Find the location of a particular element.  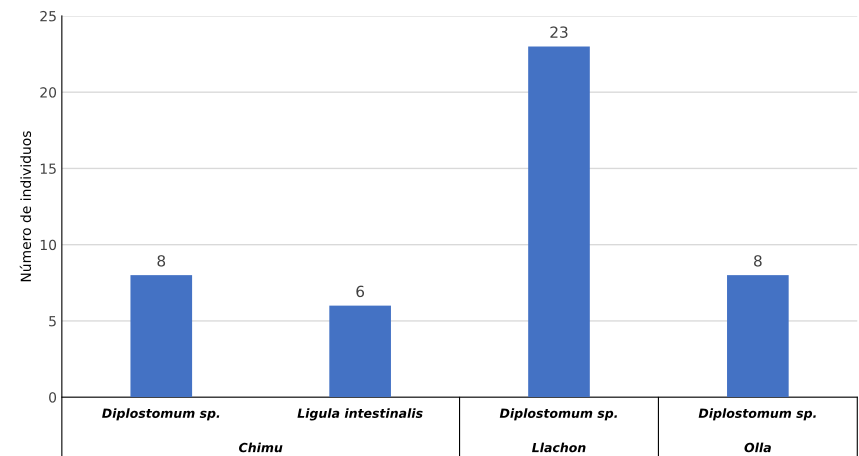

y-tick-label: 25 is located at coordinates (48, 16).